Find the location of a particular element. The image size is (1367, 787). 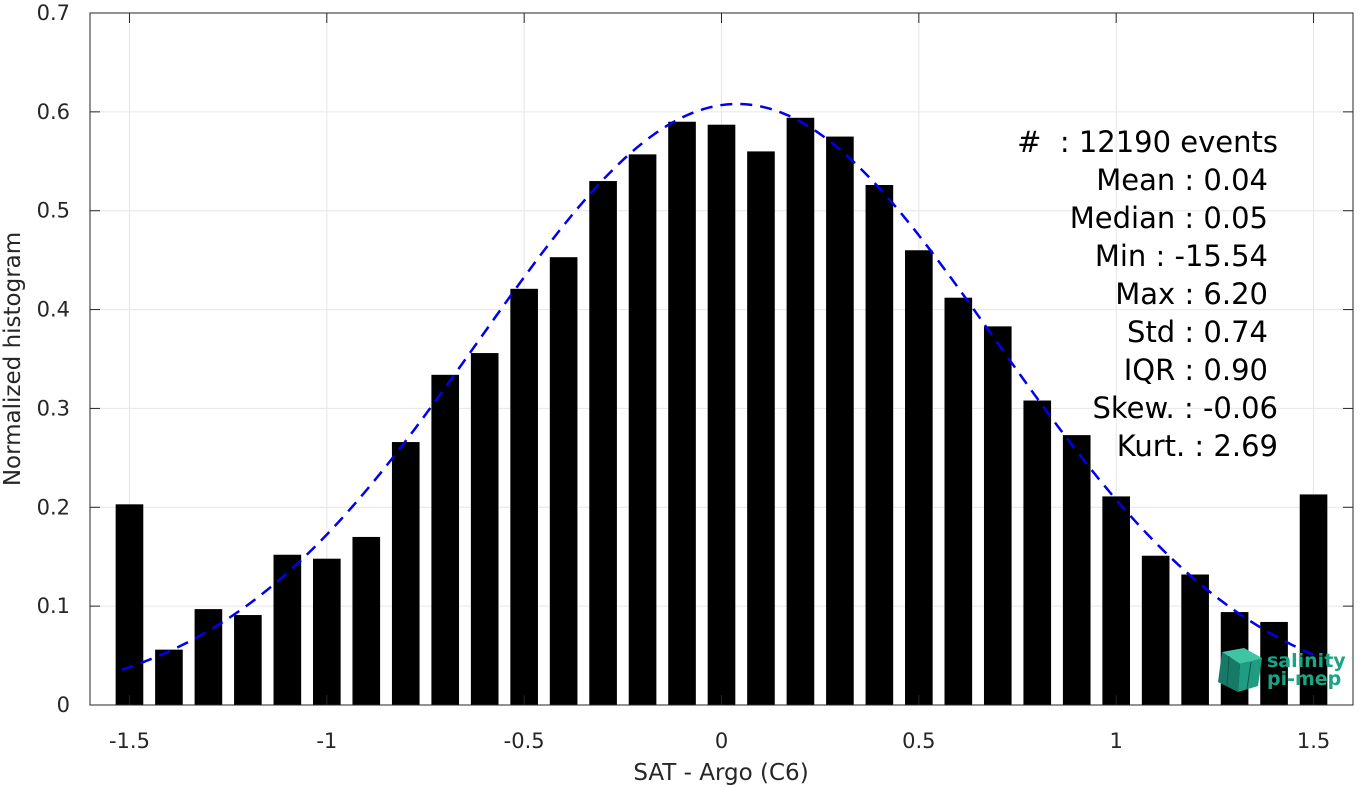

y-tick-label: 0.3 is located at coordinates (53, 408).